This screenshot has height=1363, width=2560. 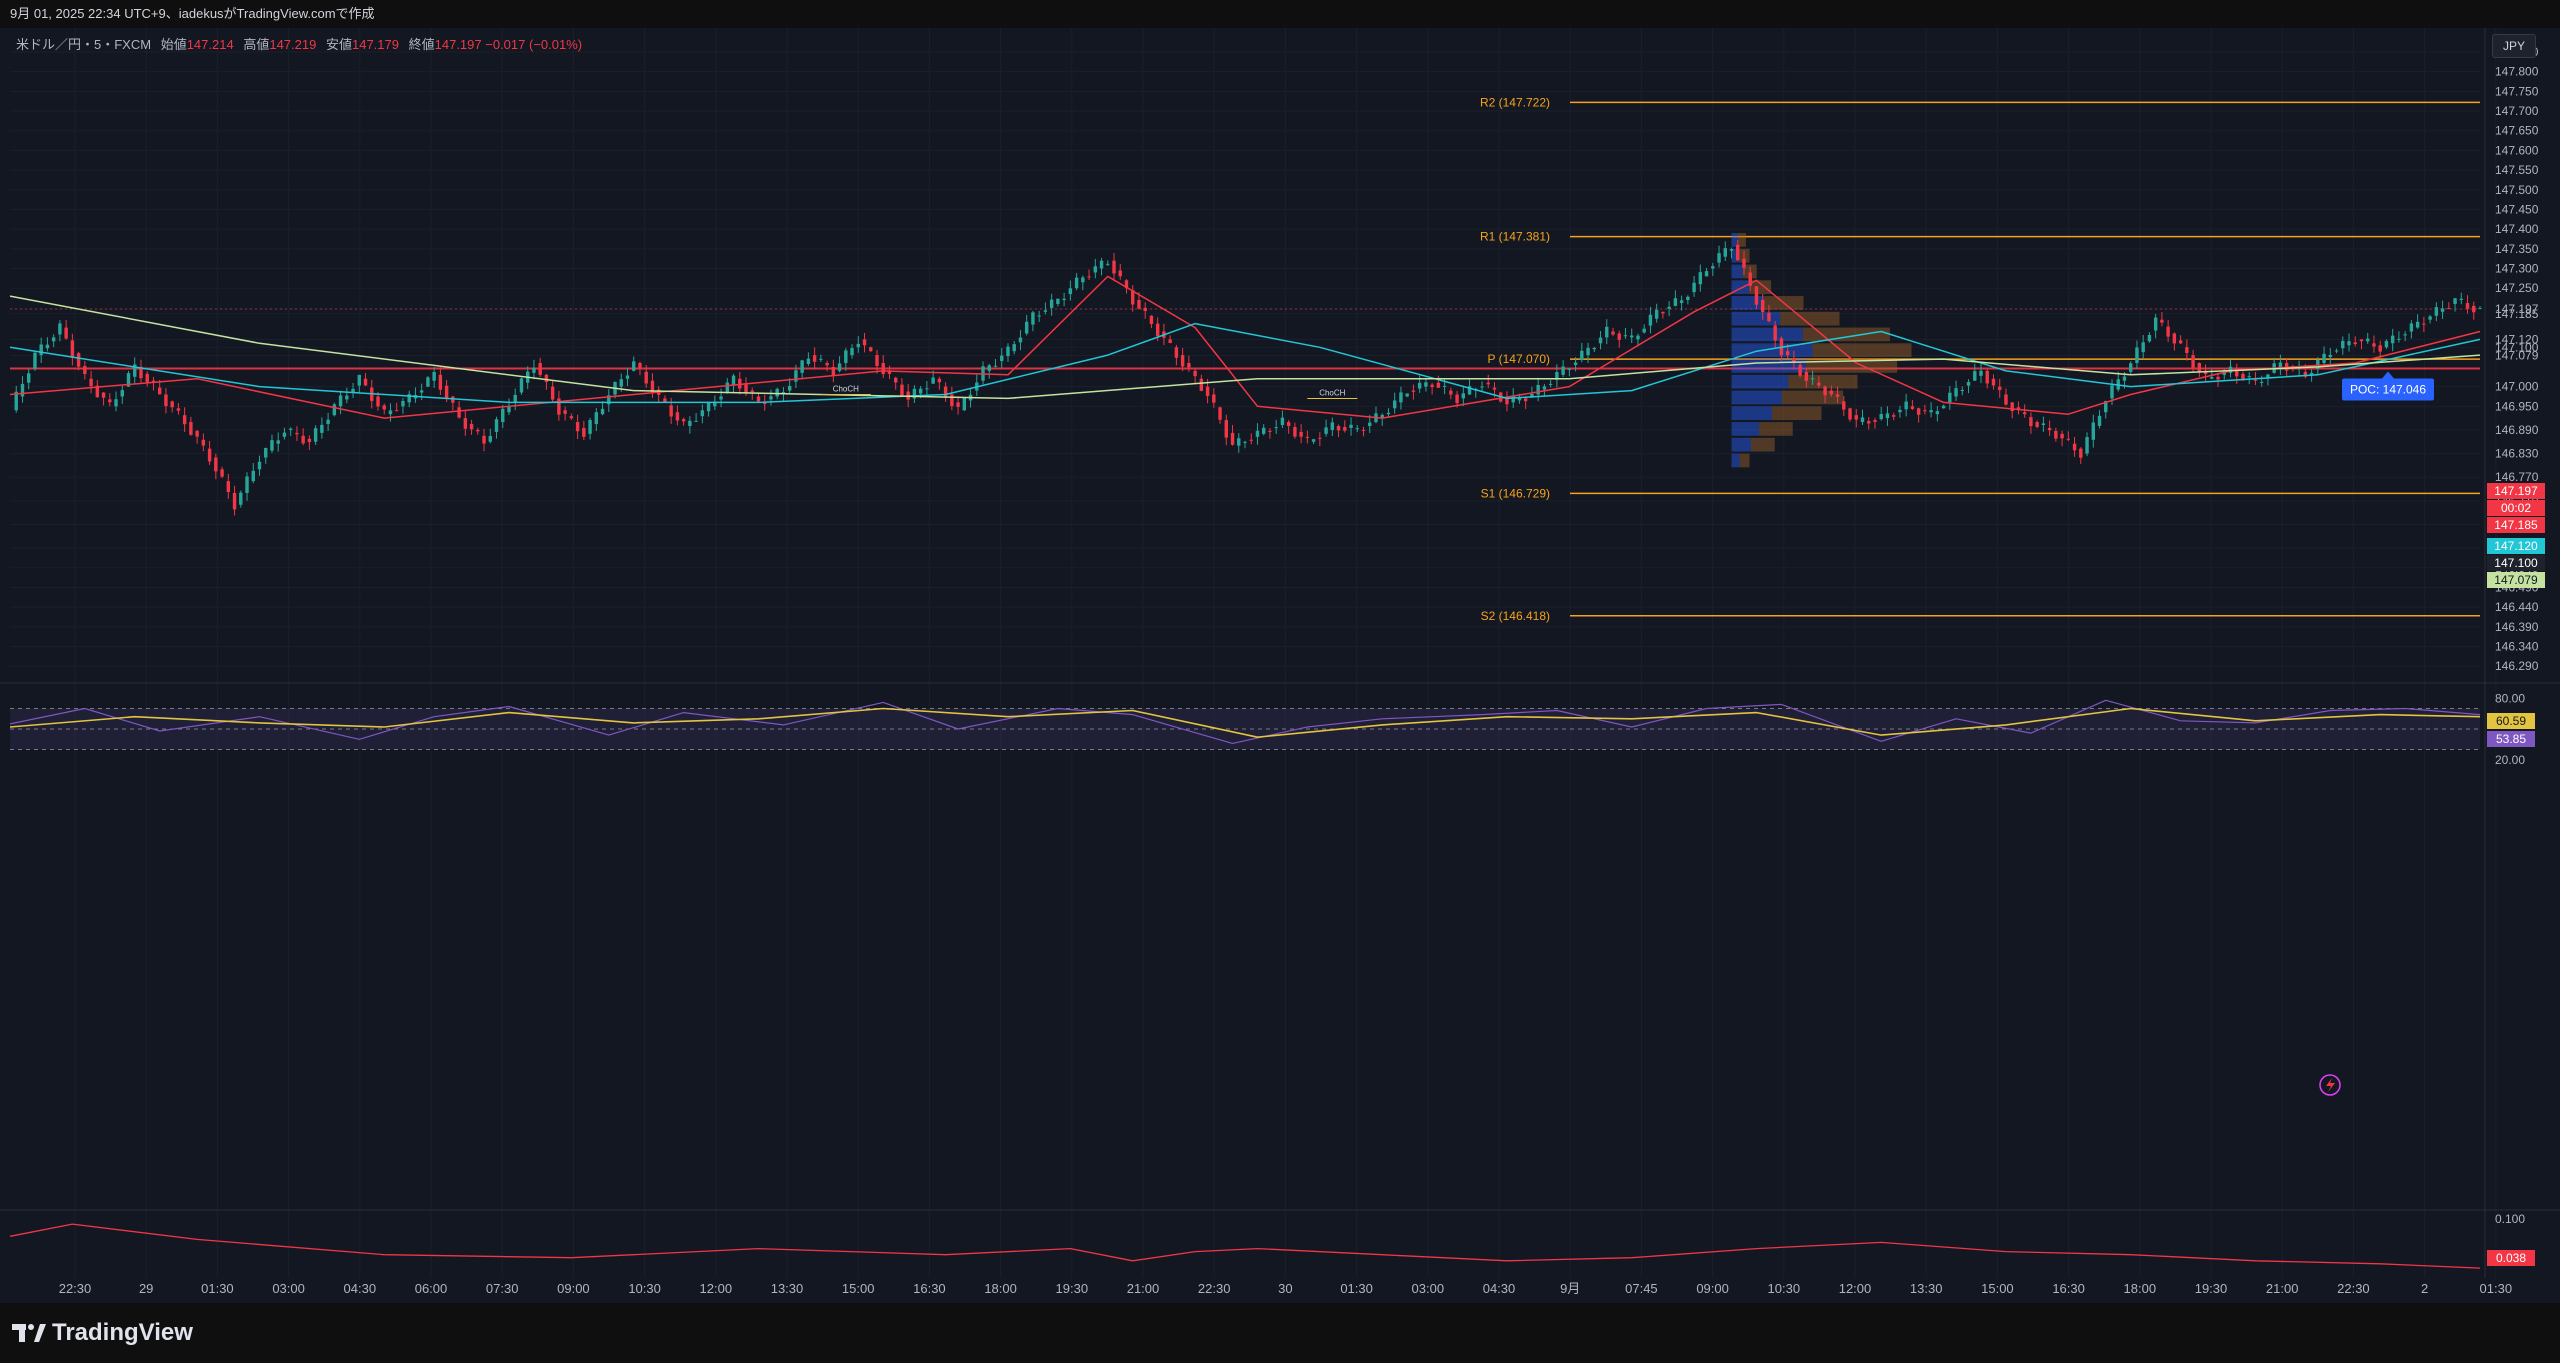 I want to click on time-tick-label: 12:00, so click(x=716, y=1288).